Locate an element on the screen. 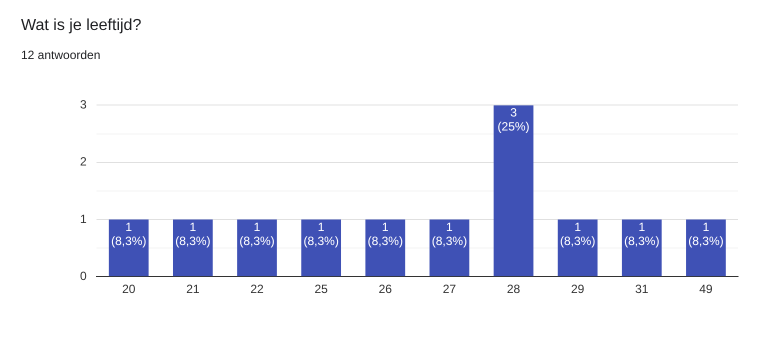  x-tick-label: 21 is located at coordinates (193, 289).